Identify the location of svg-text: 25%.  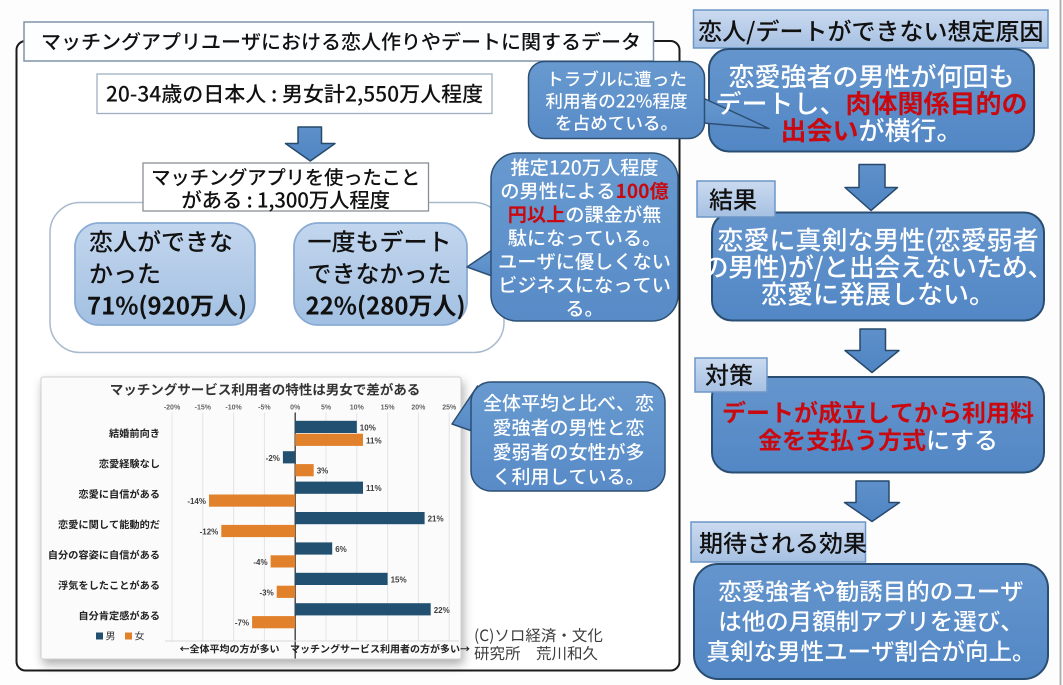
(449, 408).